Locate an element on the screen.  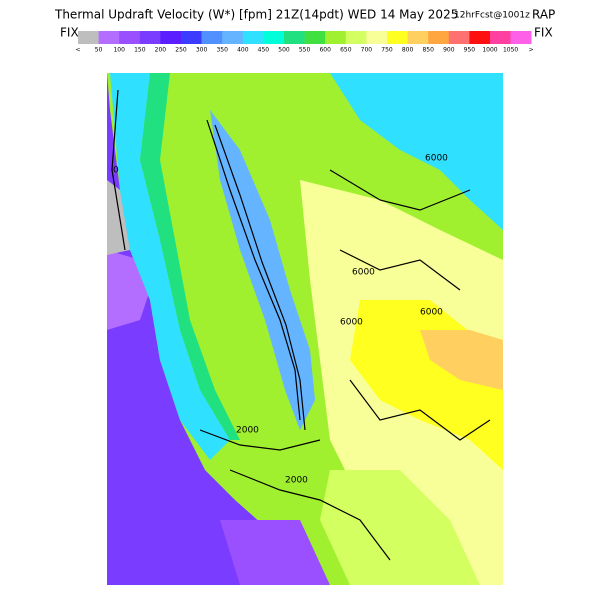
scale-label: 500 is located at coordinates (284, 50).